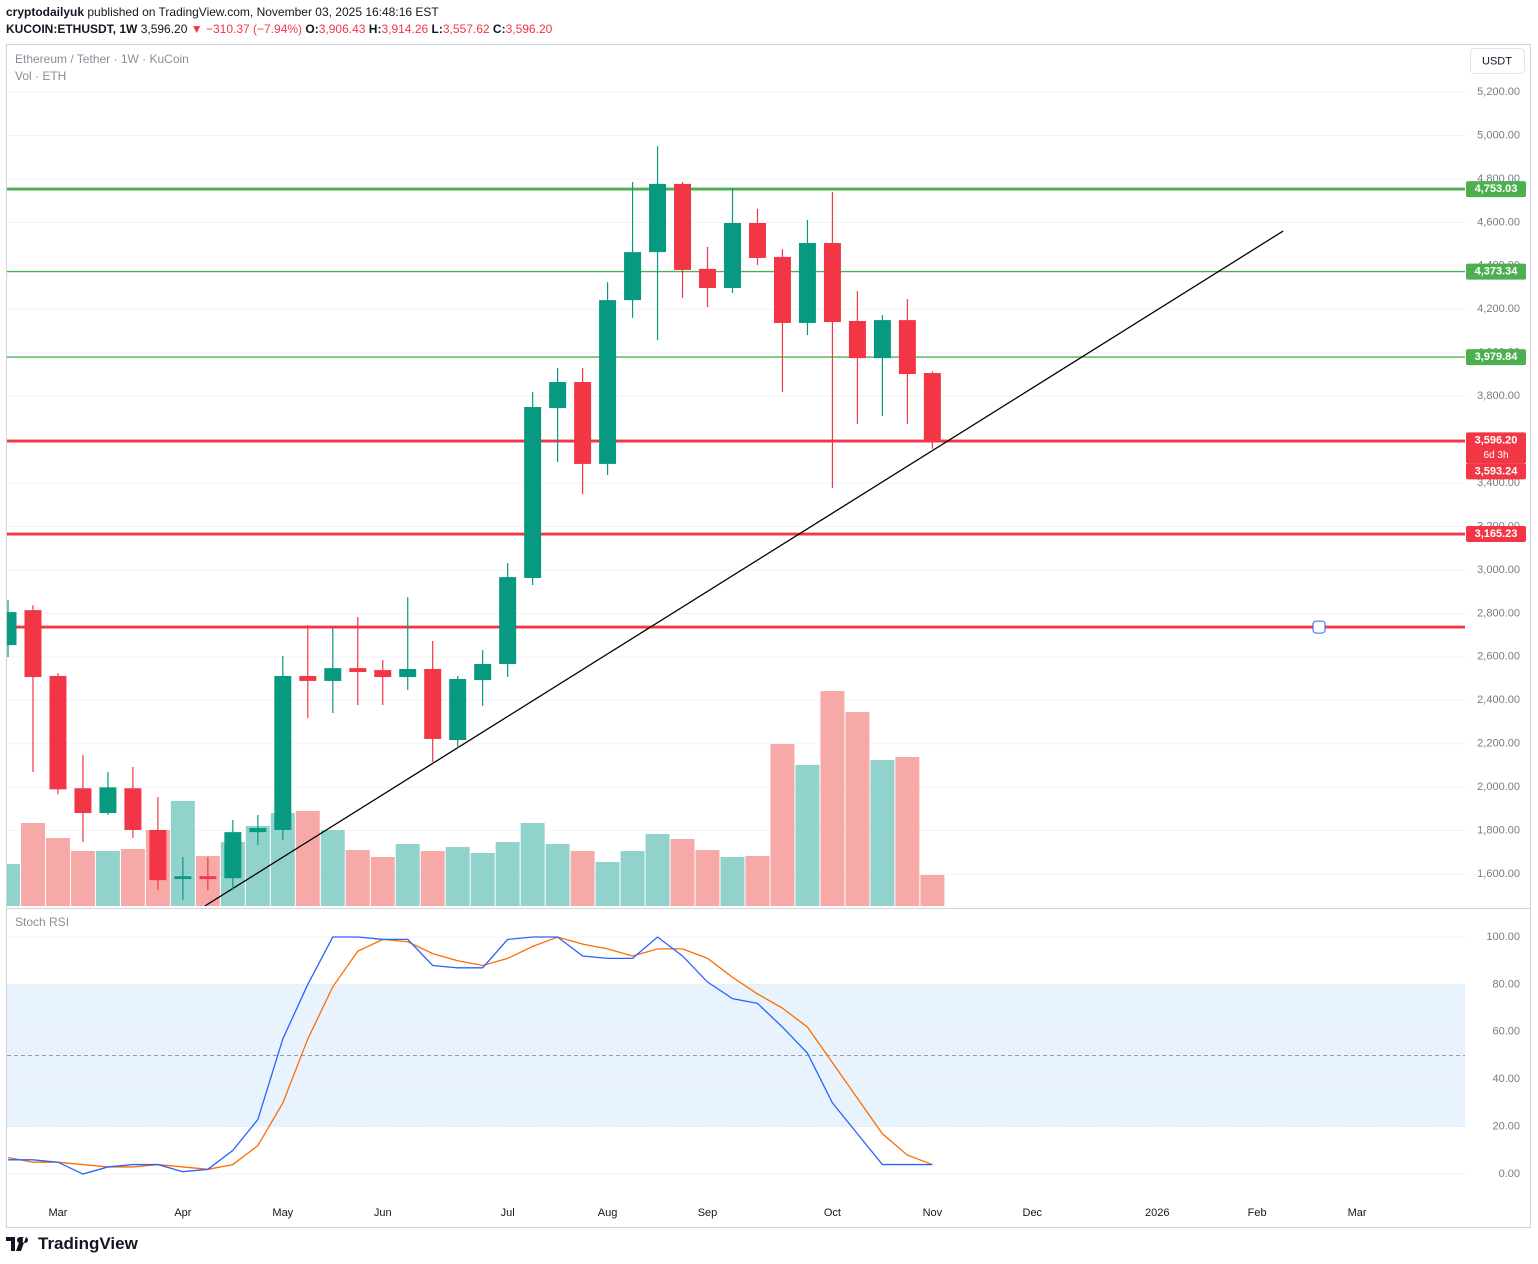  Describe the element at coordinates (1498, 92) in the screenshot. I see `y-tick-label: 5,200.00` at that location.